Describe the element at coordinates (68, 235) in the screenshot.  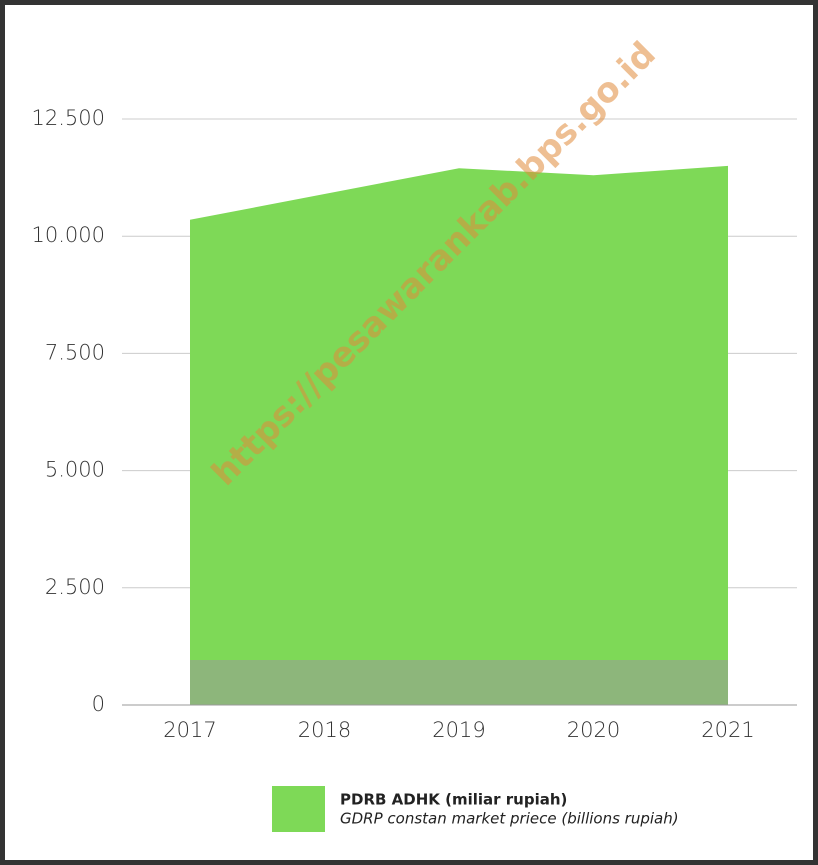
I see `y-tick-label: 10.000` at that location.